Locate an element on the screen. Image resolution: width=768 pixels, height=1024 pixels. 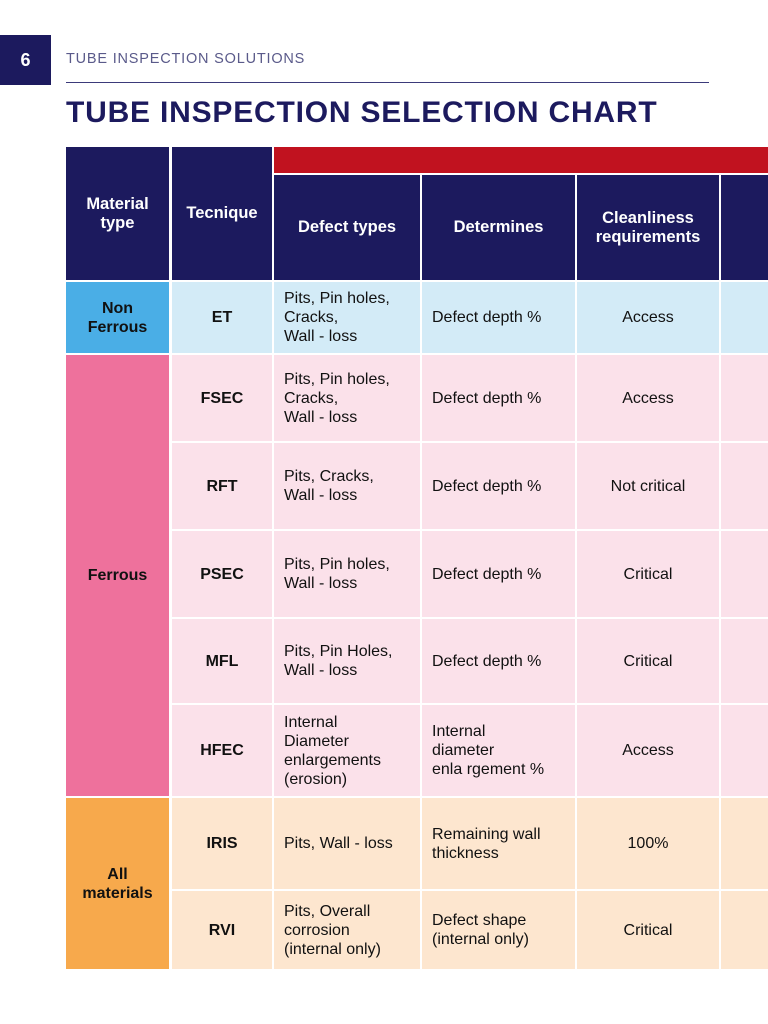
determines-cell: Defect shape (internal only) is located at coordinates (498, 930).